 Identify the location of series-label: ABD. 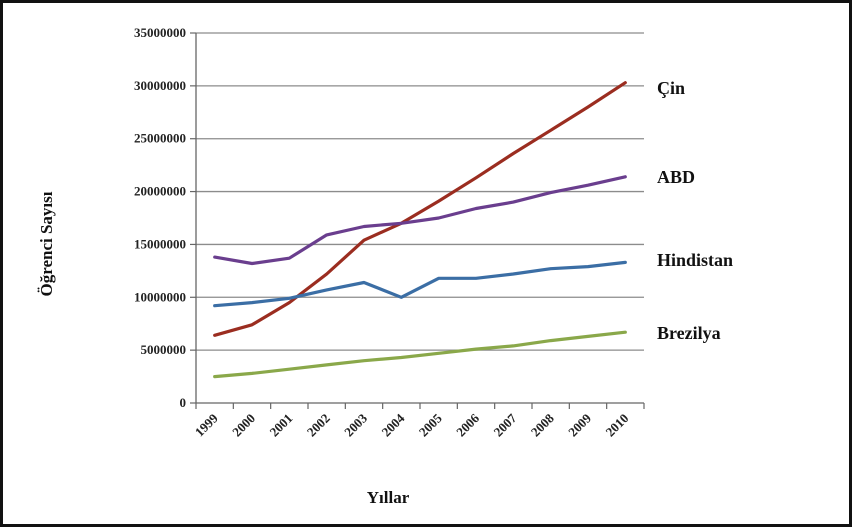
(676, 177).